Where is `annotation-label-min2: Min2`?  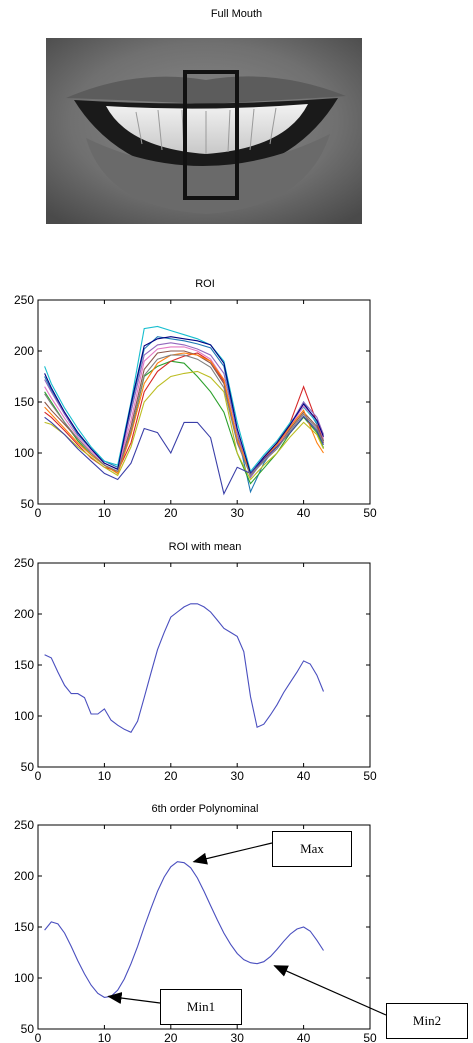 annotation-label-min2: Min2 is located at coordinates (427, 1021).